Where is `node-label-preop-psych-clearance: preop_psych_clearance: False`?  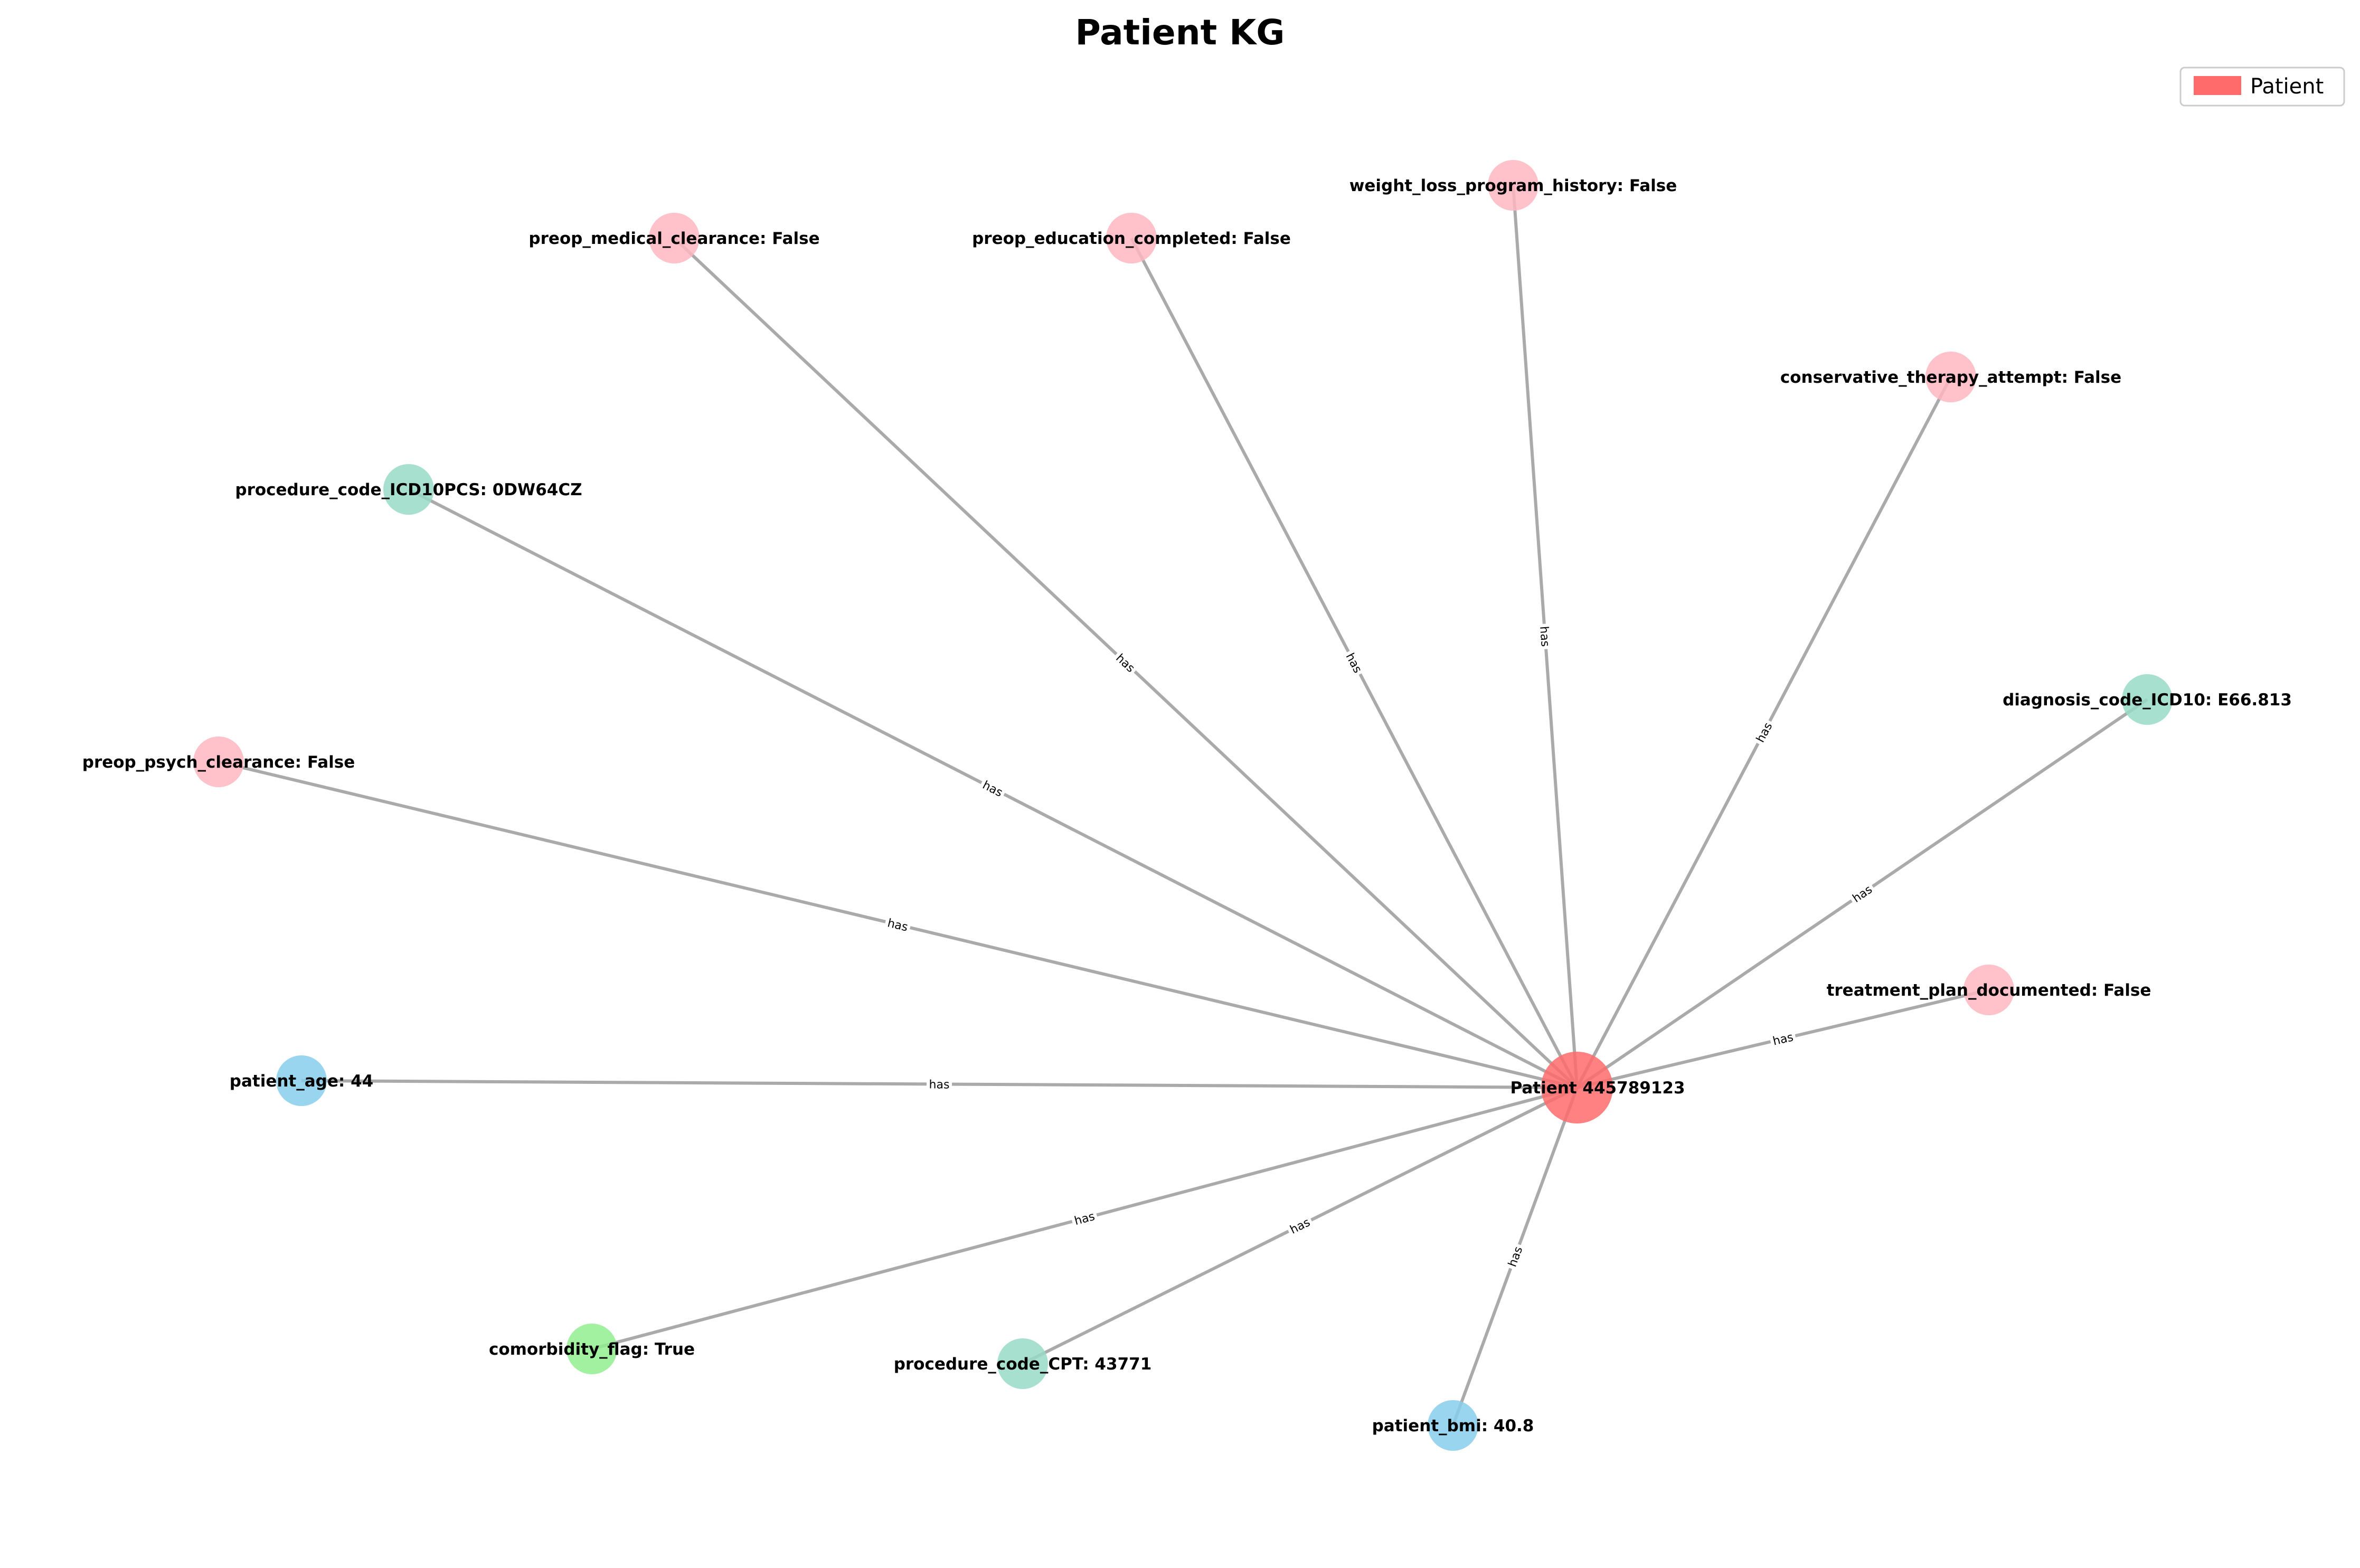
node-label-preop-psych-clearance: preop_psych_clearance: False is located at coordinates (218, 763).